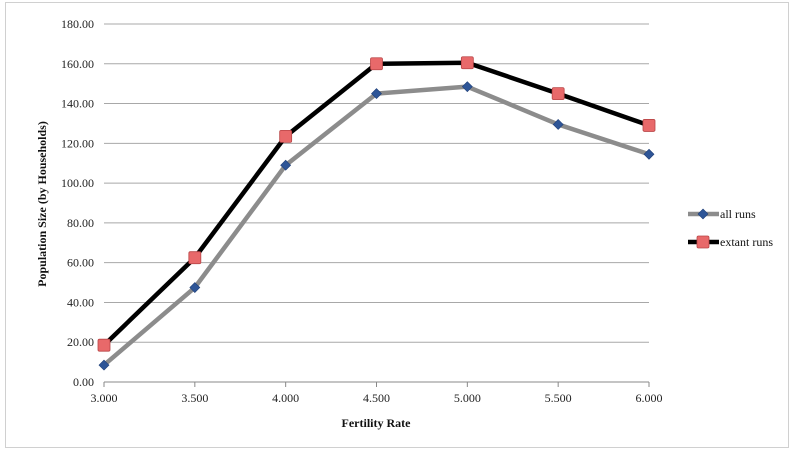  I want to click on x-tick-label: 3.000, so click(104, 398).